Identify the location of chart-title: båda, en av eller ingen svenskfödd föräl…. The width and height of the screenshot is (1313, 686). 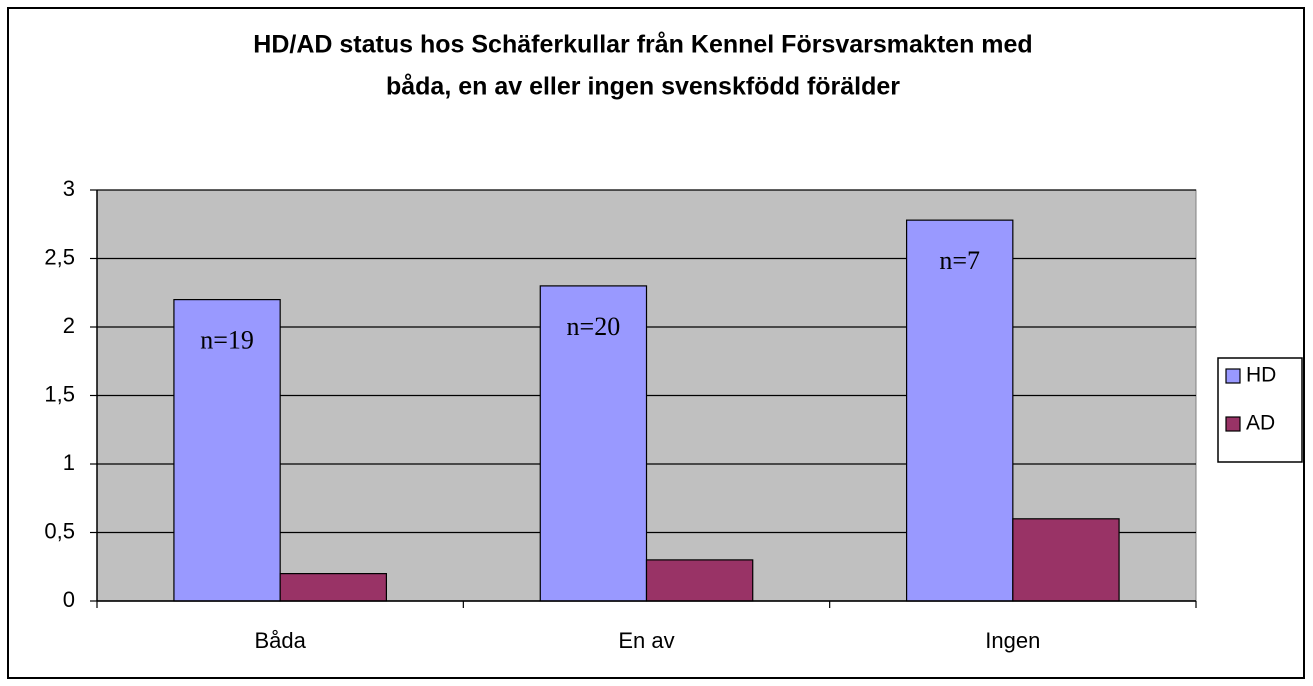
(643, 87).